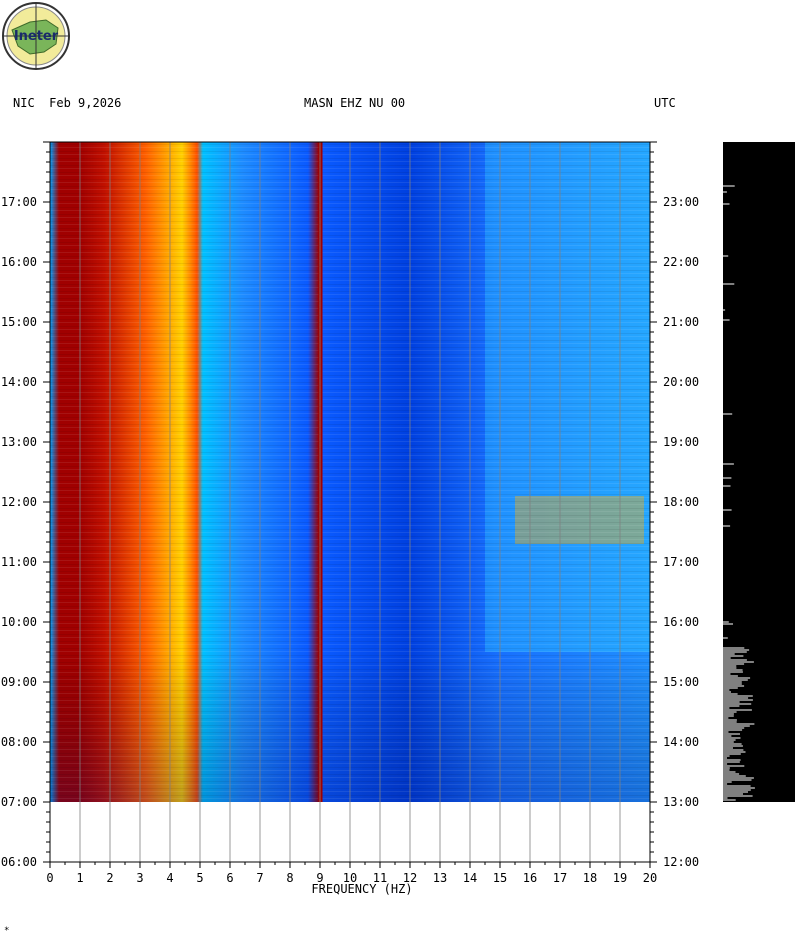 The width and height of the screenshot is (802, 942). What do you see at coordinates (681, 802) in the screenshot?
I see `right-time-label: 13:00` at bounding box center [681, 802].